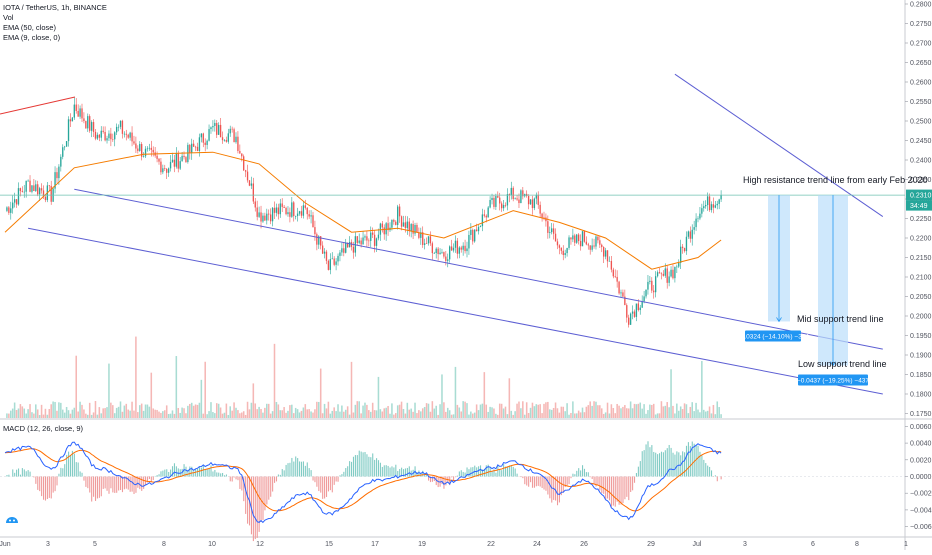  Describe the element at coordinates (773, 336) in the screenshot. I see `measure-label: −0.0324 (−14.10%) −324` at that location.